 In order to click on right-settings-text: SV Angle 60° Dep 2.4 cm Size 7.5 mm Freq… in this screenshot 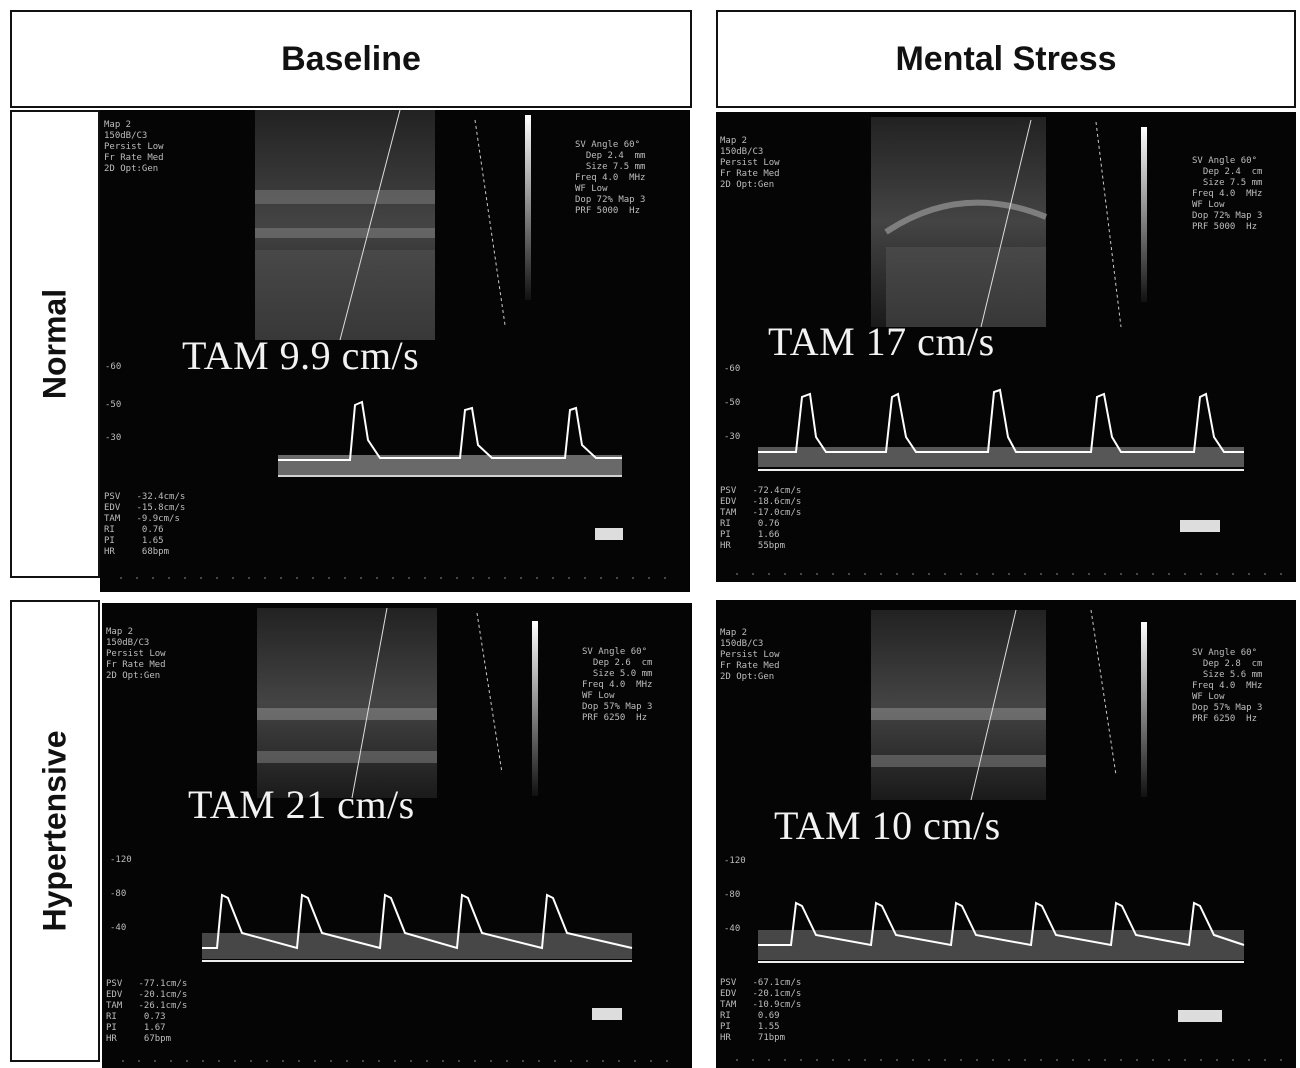, I will do `click(1227, 194)`.